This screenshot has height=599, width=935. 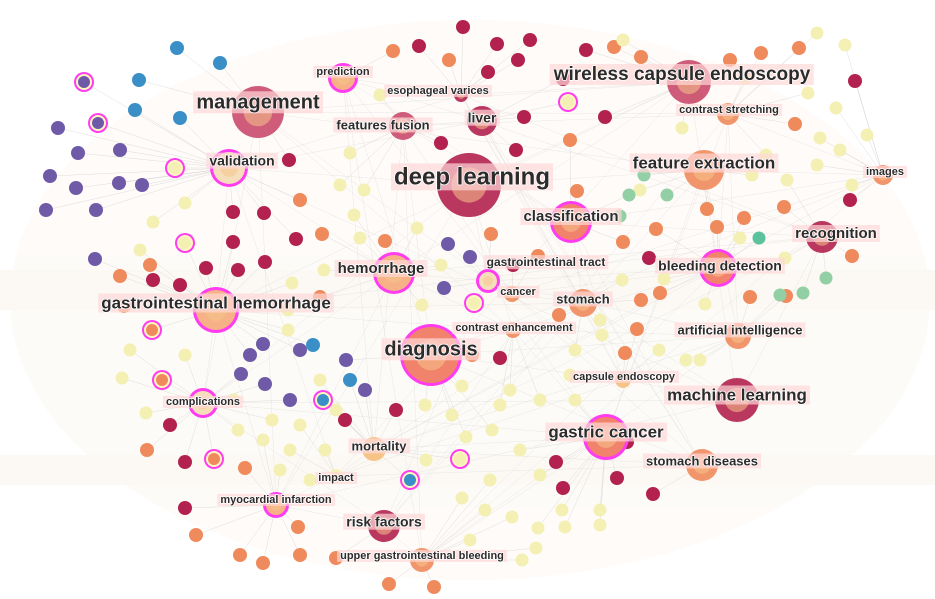 I want to click on node-label: stomach diseases, so click(x=702, y=460).